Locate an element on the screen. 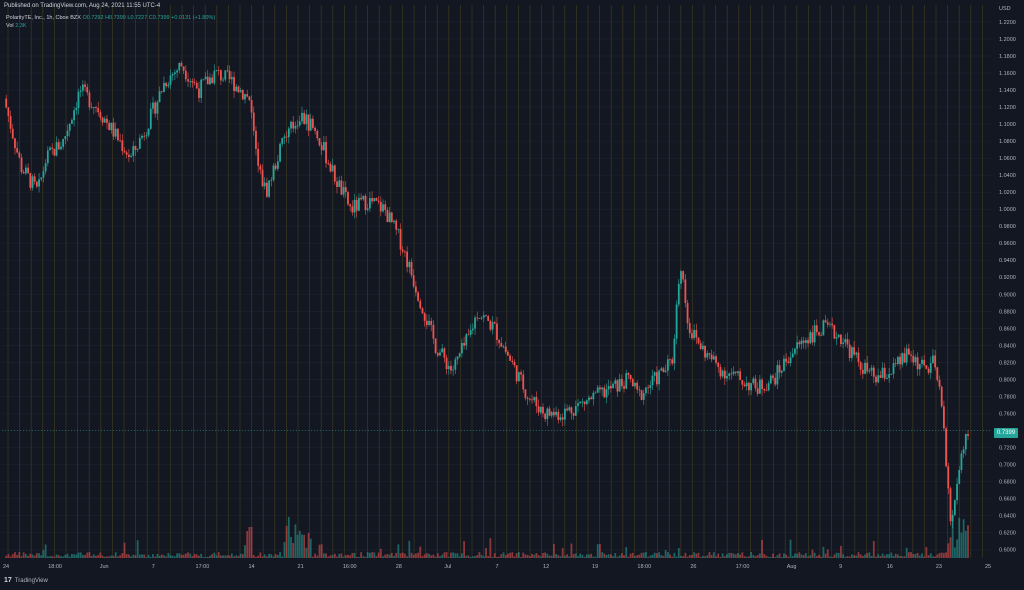 The height and width of the screenshot is (590, 1024). tradingview-logo: 17 TradingView is located at coordinates (26, 580).